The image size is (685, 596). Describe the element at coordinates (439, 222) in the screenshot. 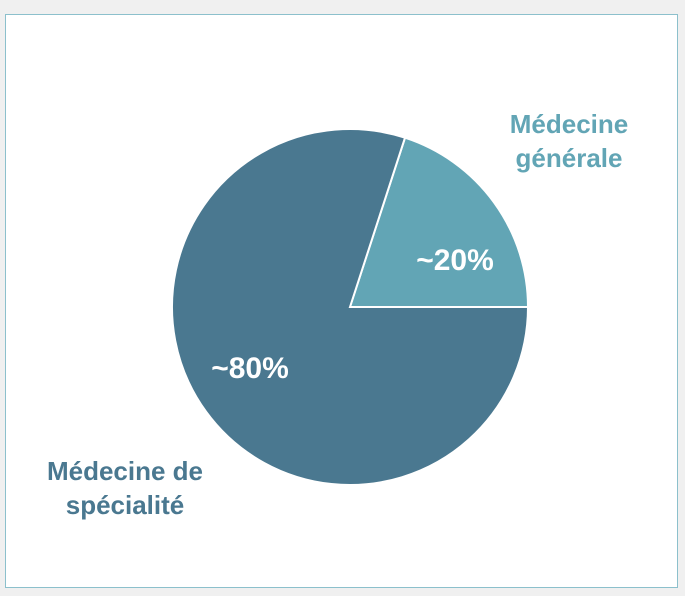

I see `pie-slice` at that location.